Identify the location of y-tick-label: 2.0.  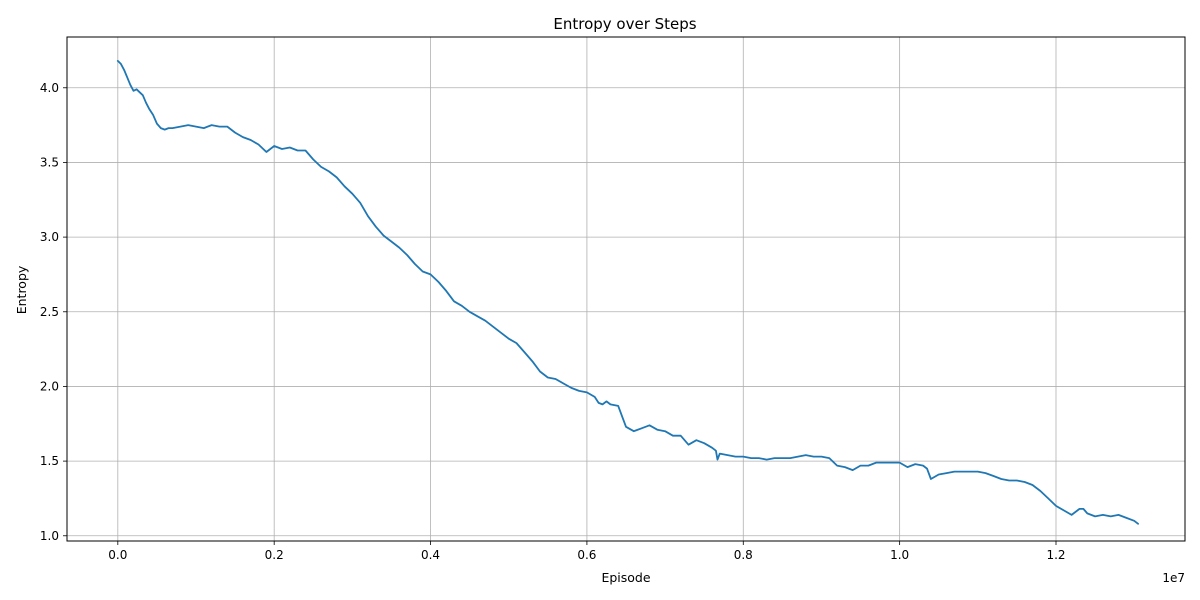
(49, 386).